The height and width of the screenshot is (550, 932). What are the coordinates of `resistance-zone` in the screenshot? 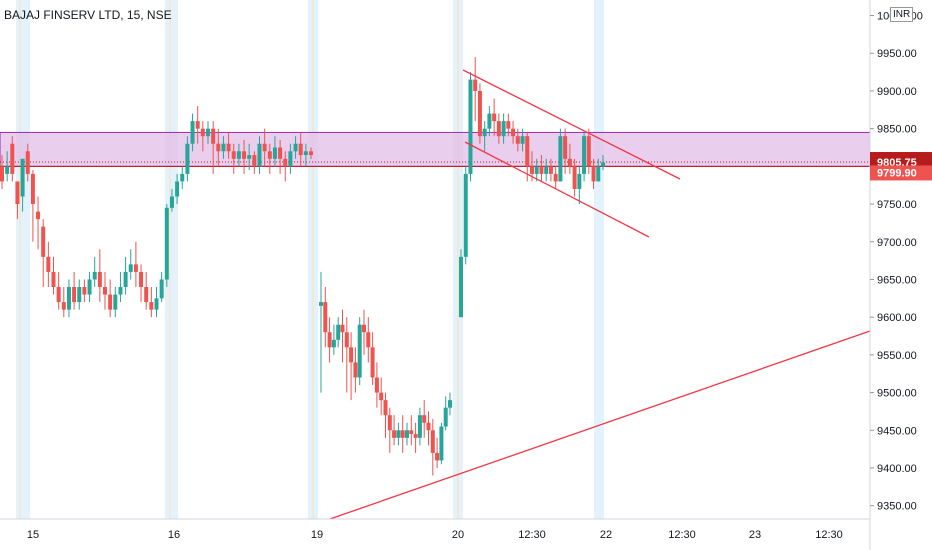 It's located at (435, 149).